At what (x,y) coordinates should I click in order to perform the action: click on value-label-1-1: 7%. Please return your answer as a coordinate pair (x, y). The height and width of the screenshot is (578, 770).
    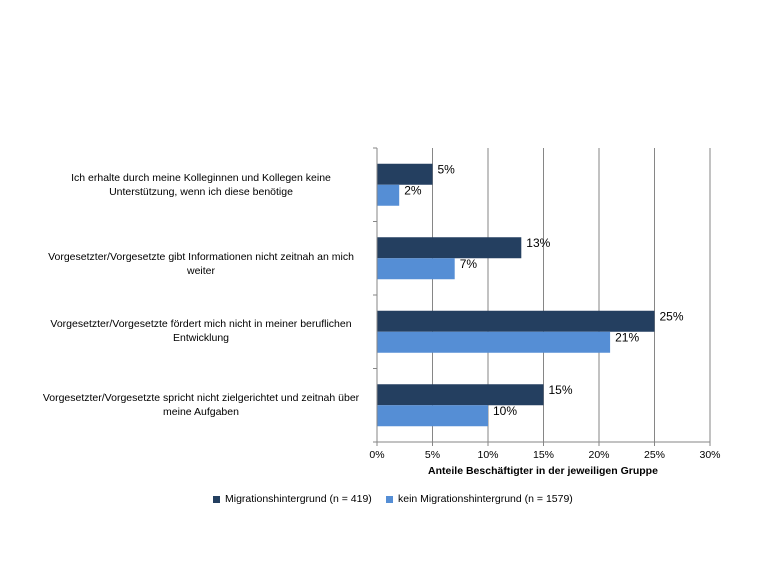
    Looking at the image, I should click on (469, 264).